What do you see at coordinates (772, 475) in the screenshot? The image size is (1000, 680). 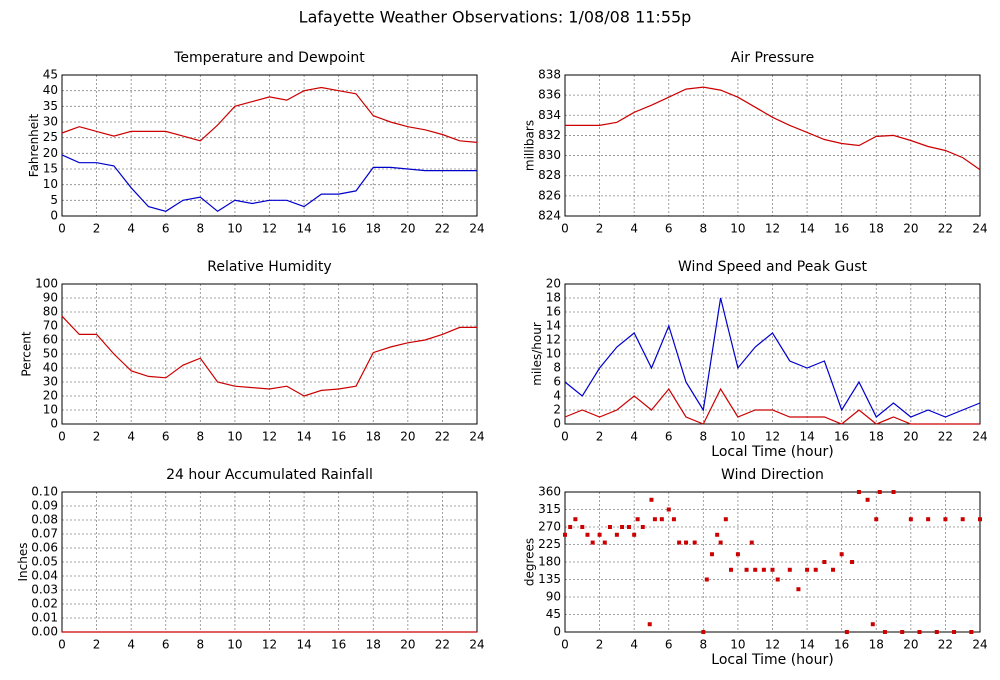 I see `panel-title: Wind Direction` at bounding box center [772, 475].